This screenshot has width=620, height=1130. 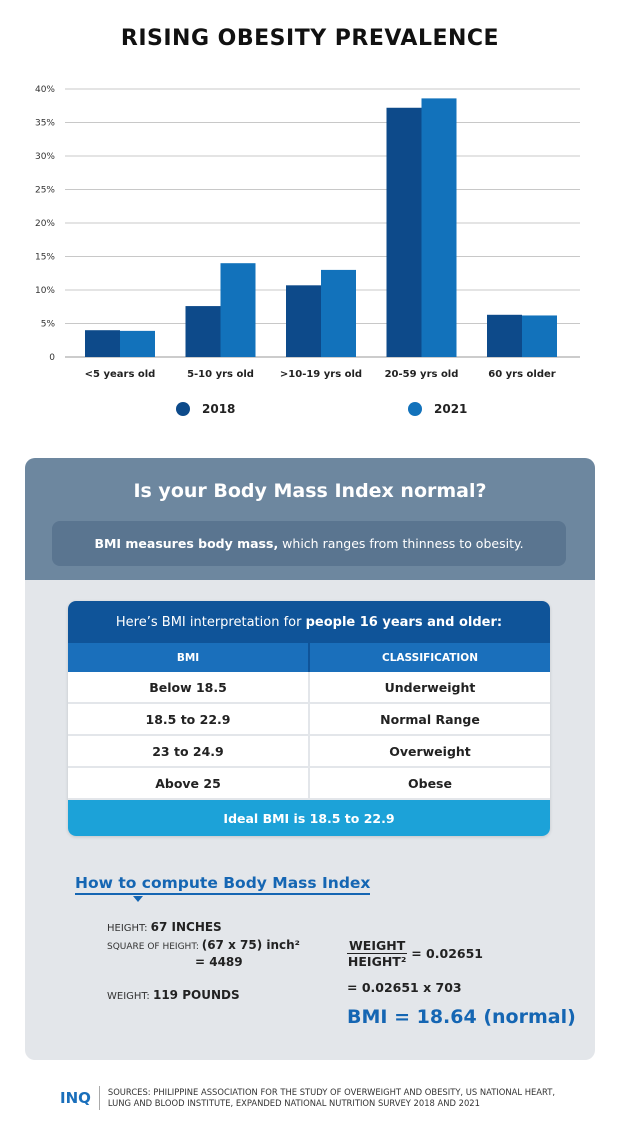 I want to click on compute-heading: How to compute Body Mass Index, so click(x=223, y=884).